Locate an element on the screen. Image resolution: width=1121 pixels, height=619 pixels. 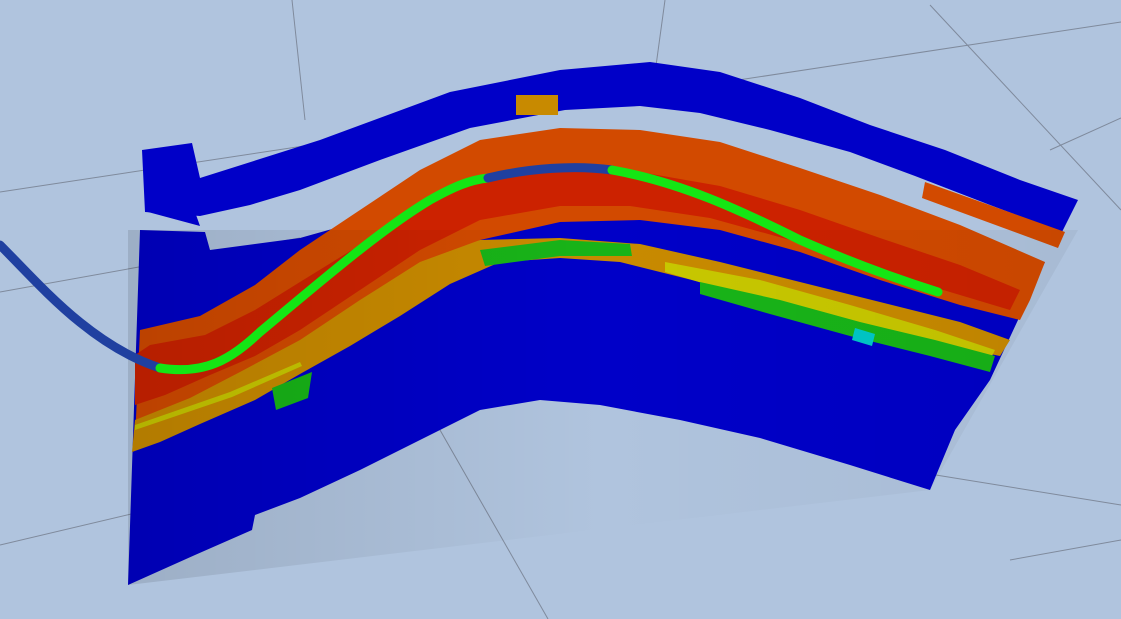
well-path-out-of-zone-mid is located at coordinates (550, 173).